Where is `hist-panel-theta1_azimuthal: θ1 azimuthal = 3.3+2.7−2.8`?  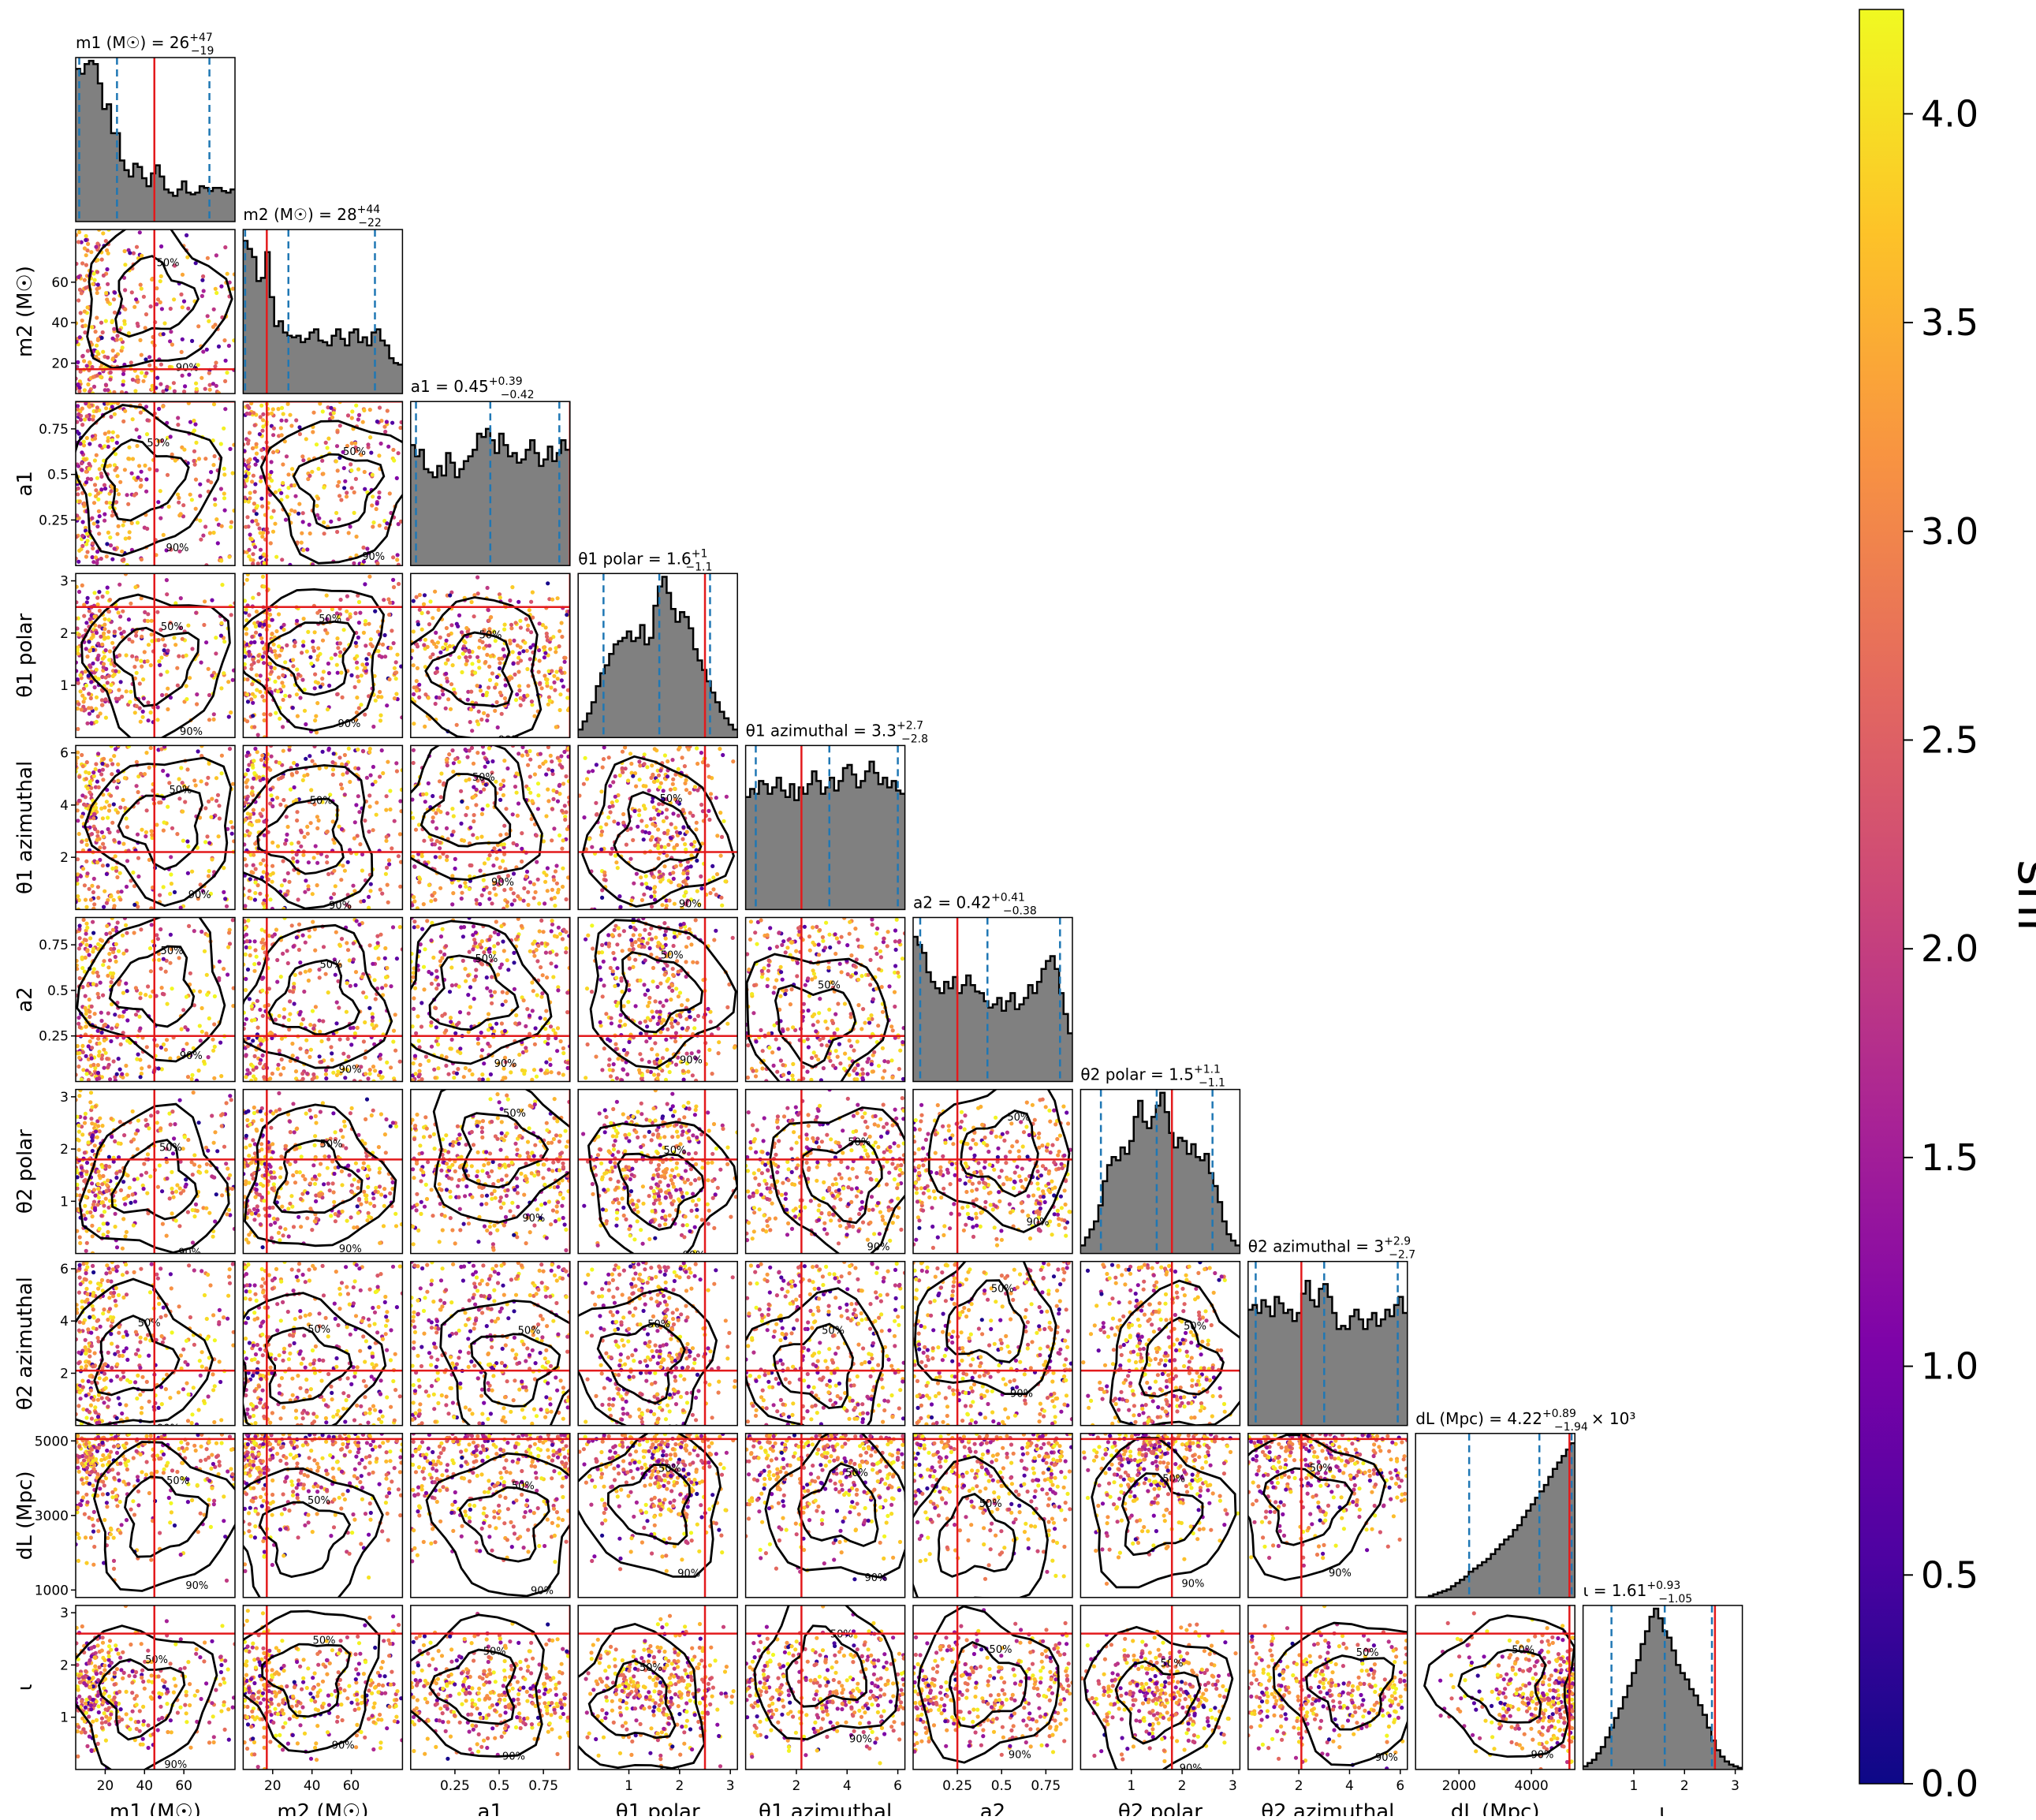
hist-panel-theta1_azimuthal: θ1 azimuthal = 3.3+2.7−2.8 is located at coordinates (837, 814).